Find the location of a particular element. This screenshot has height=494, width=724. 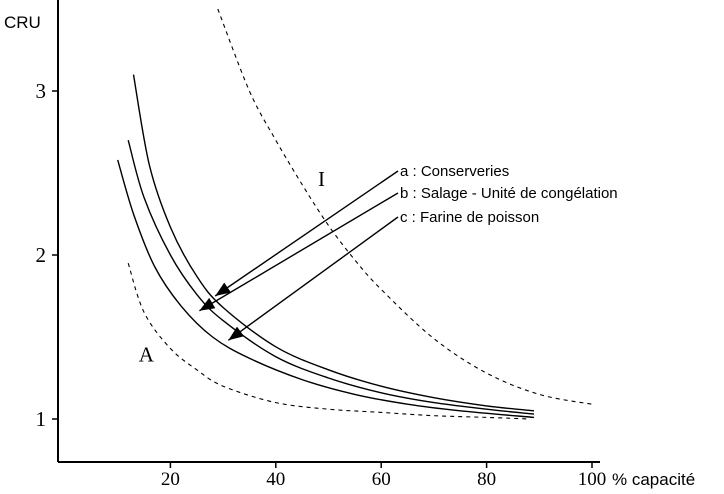

legend-entry: a : Conserveries is located at coordinates (454, 171).